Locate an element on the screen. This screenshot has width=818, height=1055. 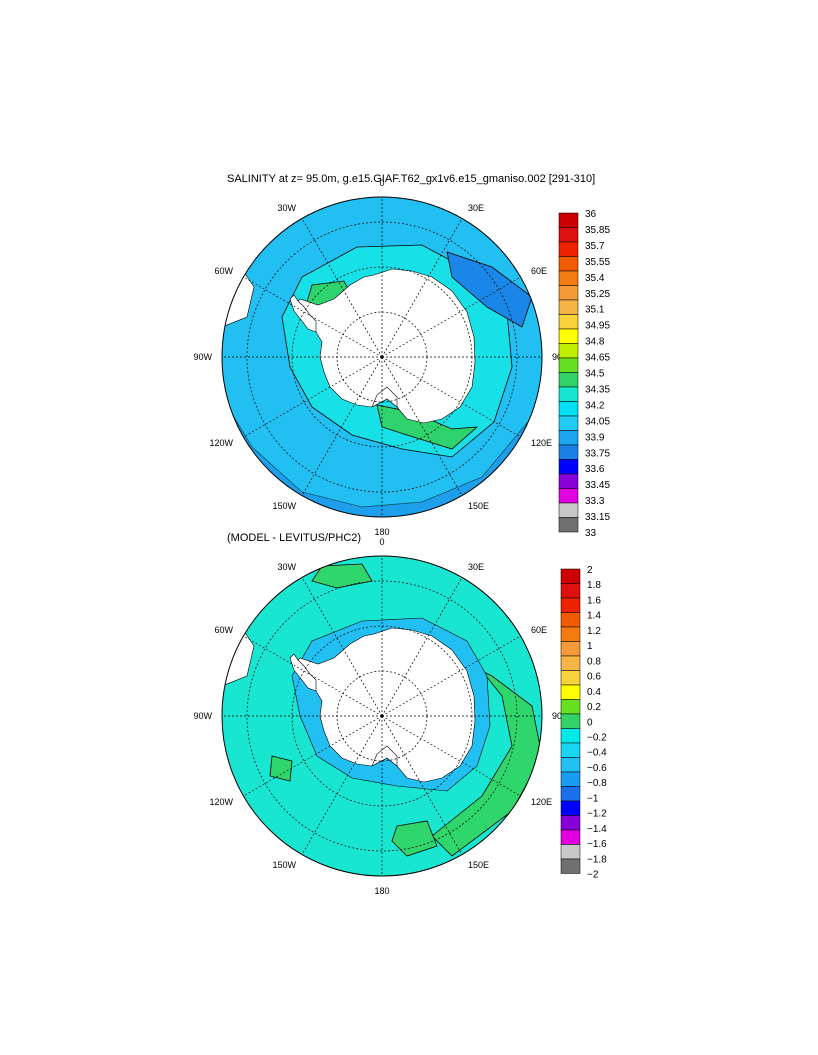
colorbar-tick-label: −1.4 is located at coordinates (597, 829).